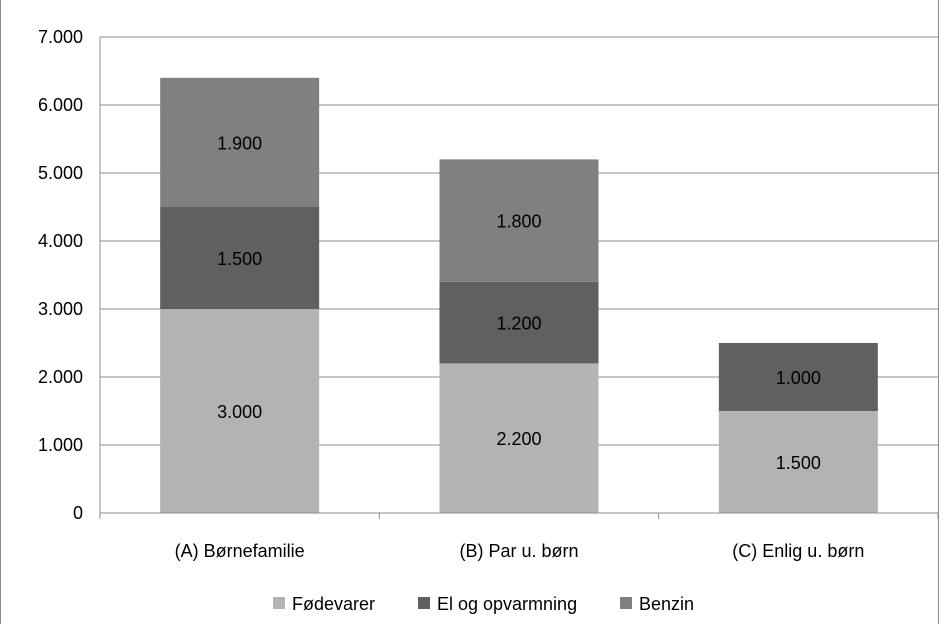 This screenshot has height=624, width=945. I want to click on y-tick-label: 7.000, so click(60, 37).